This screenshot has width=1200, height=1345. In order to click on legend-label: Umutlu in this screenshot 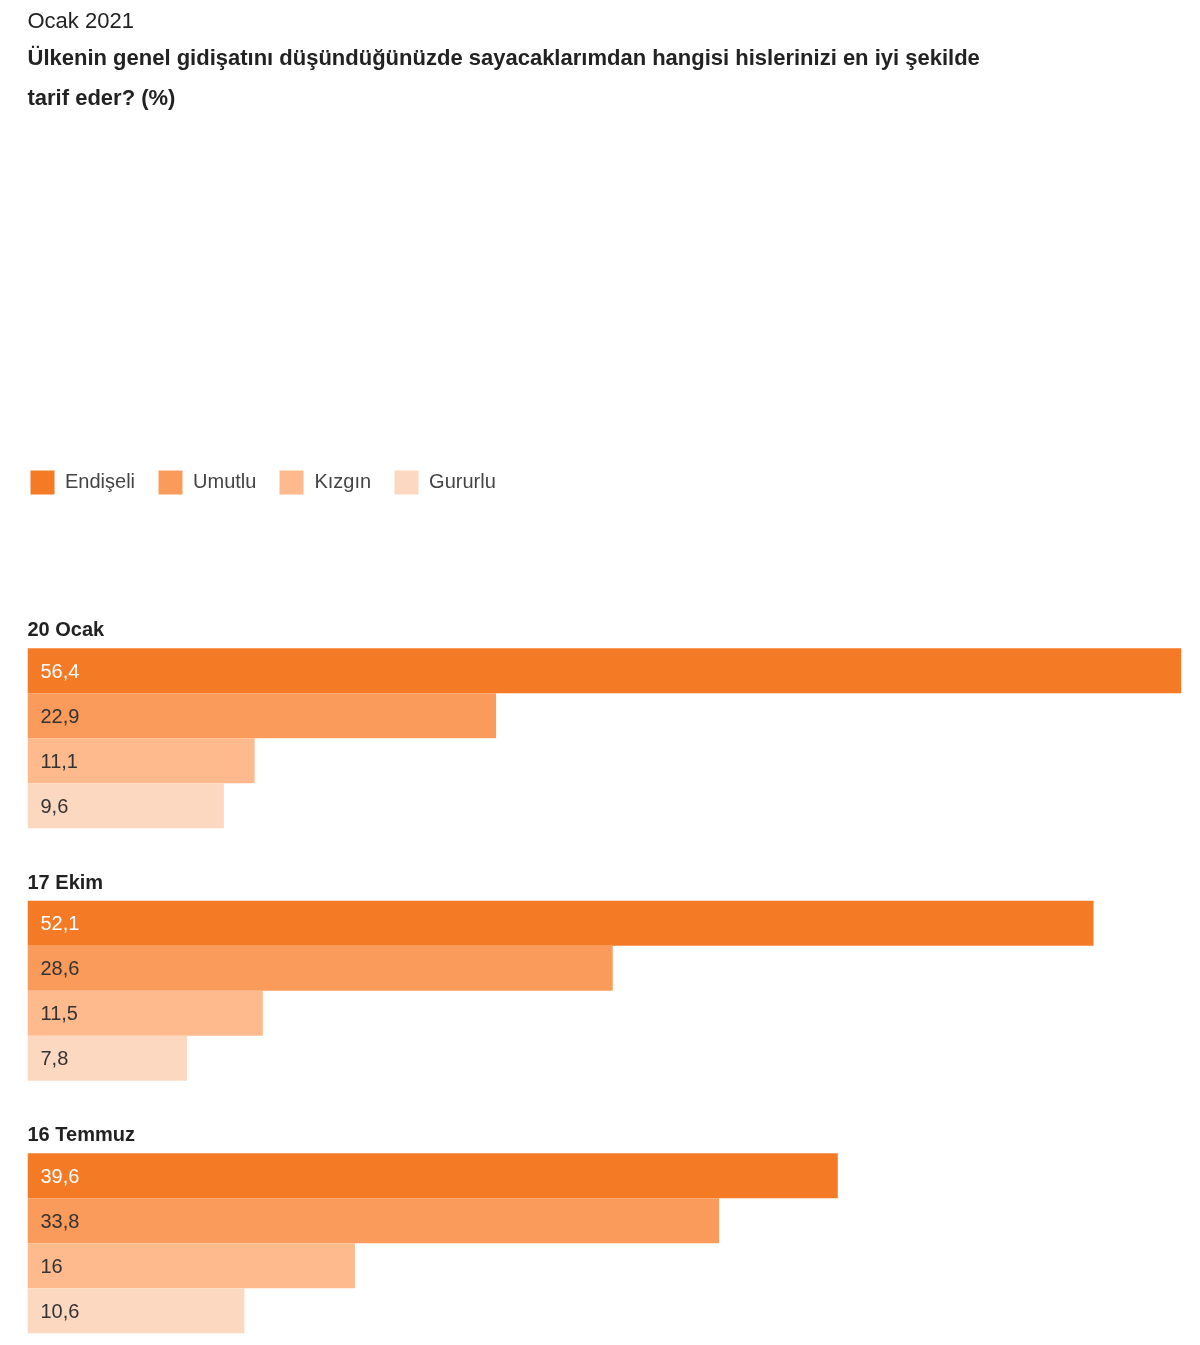, I will do `click(225, 481)`.